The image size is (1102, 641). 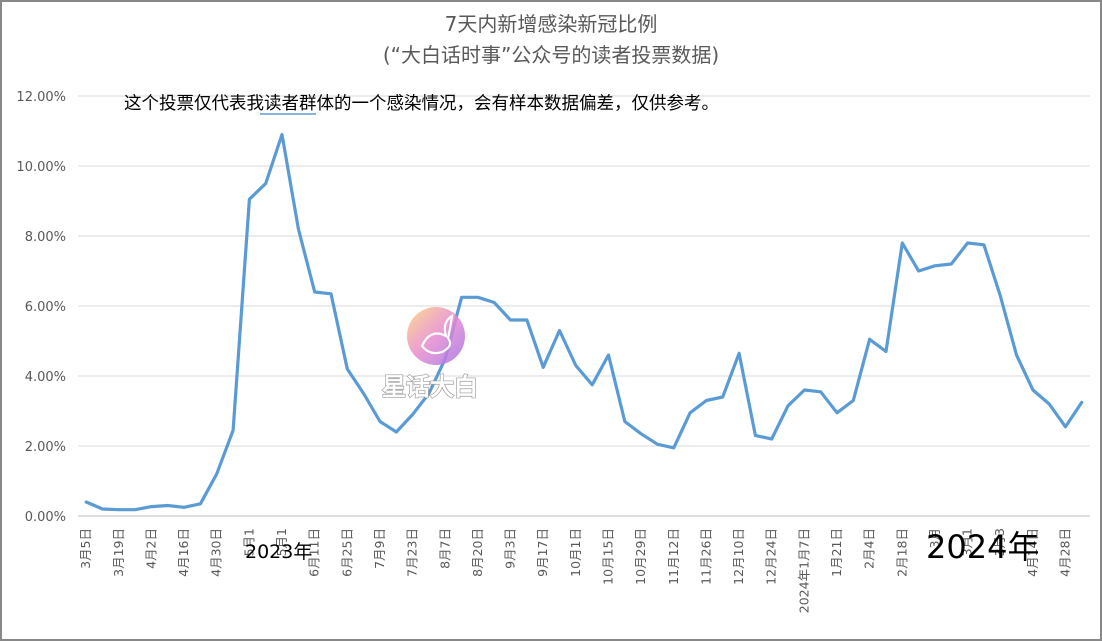 What do you see at coordinates (430, 387) in the screenshot?
I see `watermark-text: 星话大白` at bounding box center [430, 387].